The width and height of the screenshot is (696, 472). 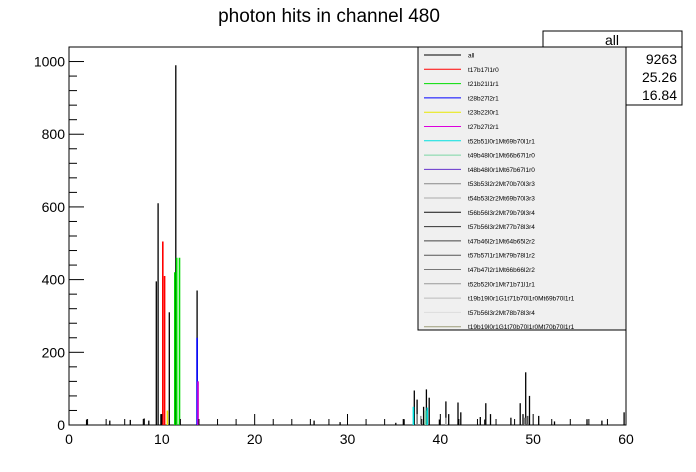 I want to click on legend-label-7: t49b48l0r1Mt66b67l1r0, so click(x=501, y=156).